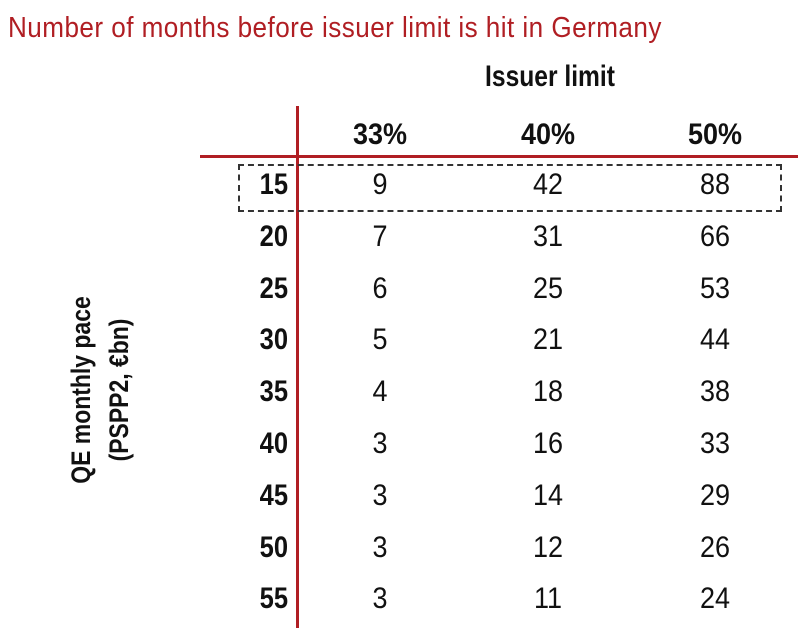 The width and height of the screenshot is (800, 631). What do you see at coordinates (273, 547) in the screenshot?
I see `row-header: 50` at bounding box center [273, 547].